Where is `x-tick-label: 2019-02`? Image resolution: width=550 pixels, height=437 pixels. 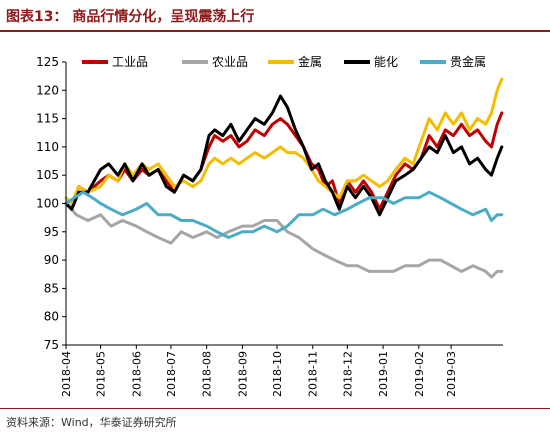 x-tick-label: 2019-02 is located at coordinates (419, 374).